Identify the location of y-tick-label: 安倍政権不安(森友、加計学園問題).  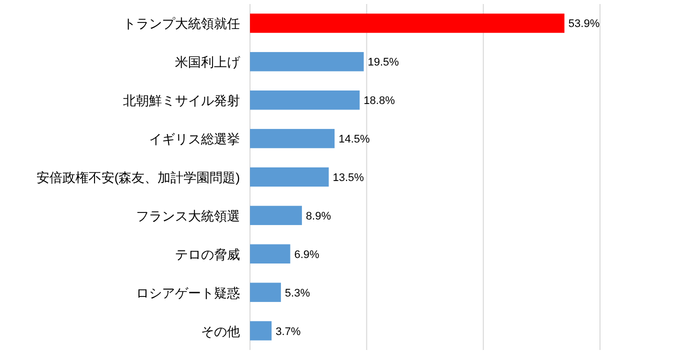
(138, 177).